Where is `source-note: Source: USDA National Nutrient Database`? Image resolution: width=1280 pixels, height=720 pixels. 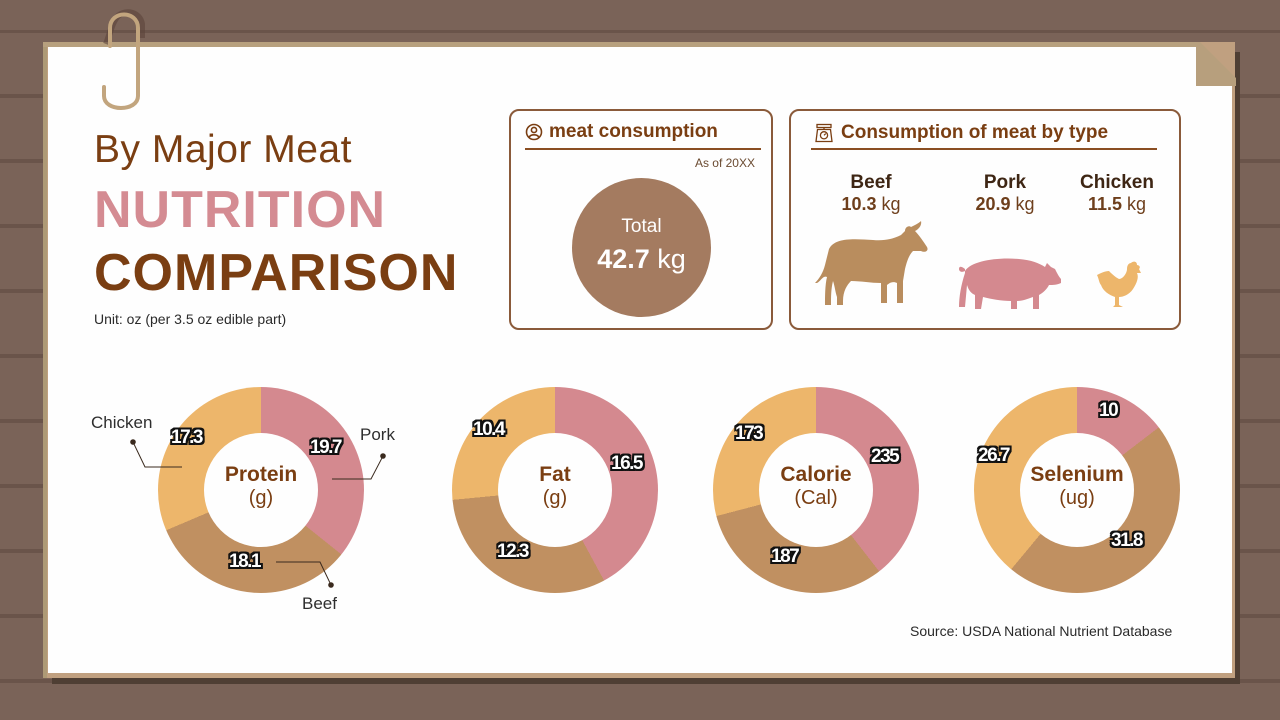 source-note: Source: USDA National Nutrient Database is located at coordinates (1041, 631).